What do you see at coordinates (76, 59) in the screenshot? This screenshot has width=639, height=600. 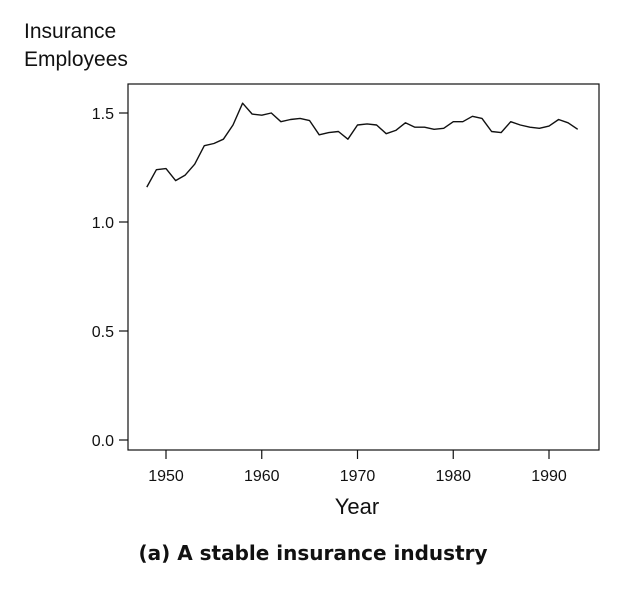 I see `y-axis-title-line-2: Employees` at bounding box center [76, 59].